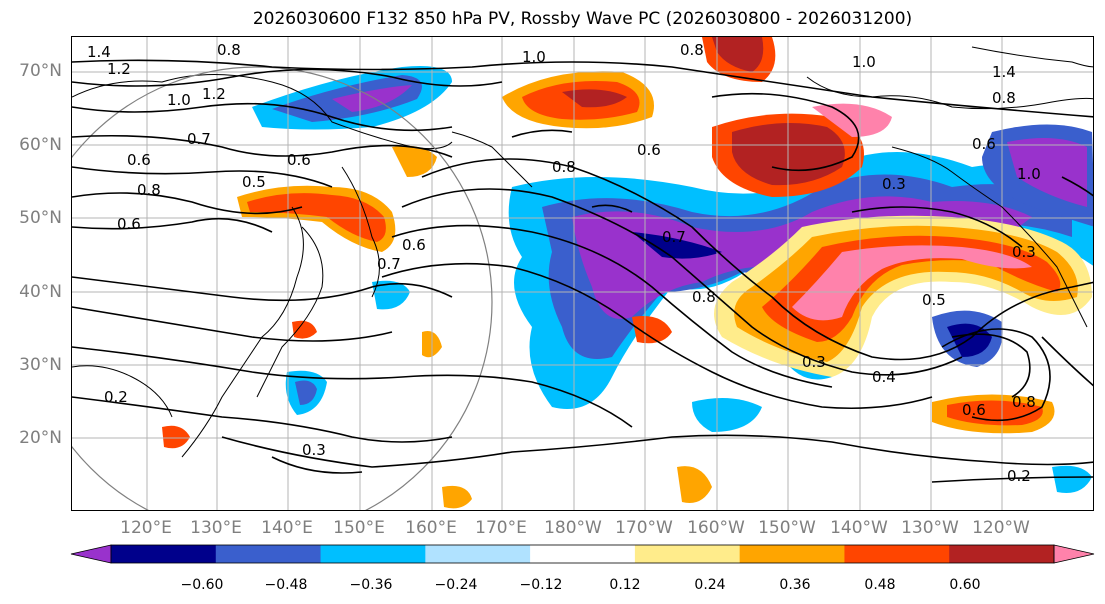  Describe the element at coordinates (371, 585) in the screenshot. I see `colorbar-tick-label: −0.36` at that location.